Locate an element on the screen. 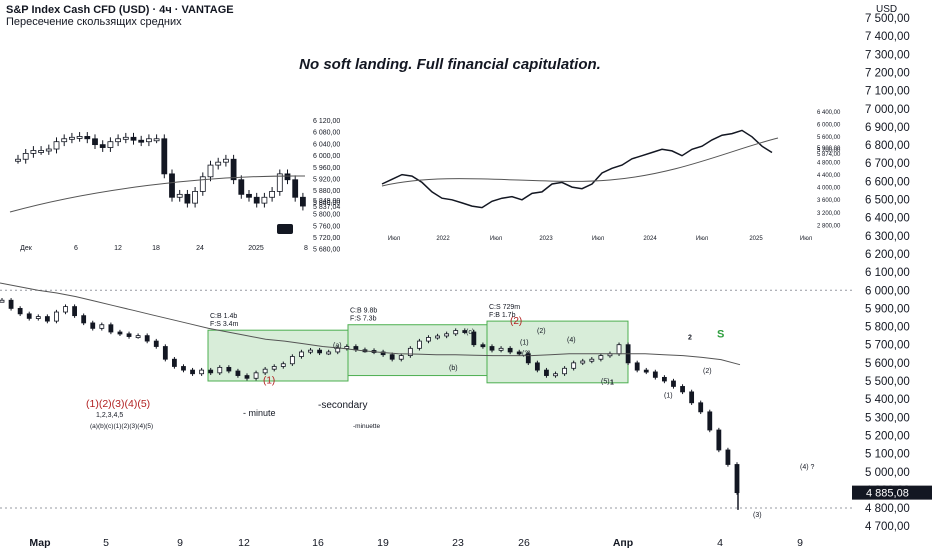 The width and height of the screenshot is (932, 550). indicator-name: Пересечение скользящих средних is located at coordinates (94, 22).